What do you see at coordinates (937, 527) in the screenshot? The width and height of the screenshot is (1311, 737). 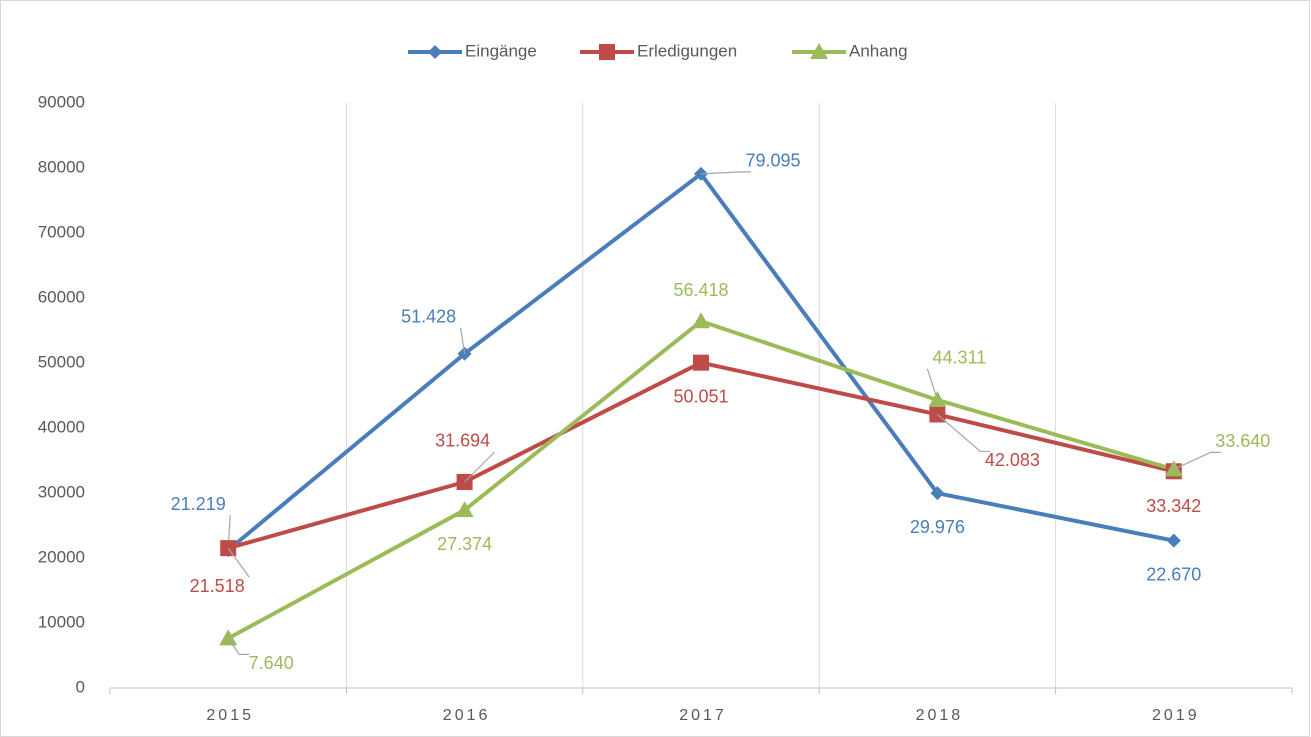 I see `data-label: 29.976` at bounding box center [937, 527].